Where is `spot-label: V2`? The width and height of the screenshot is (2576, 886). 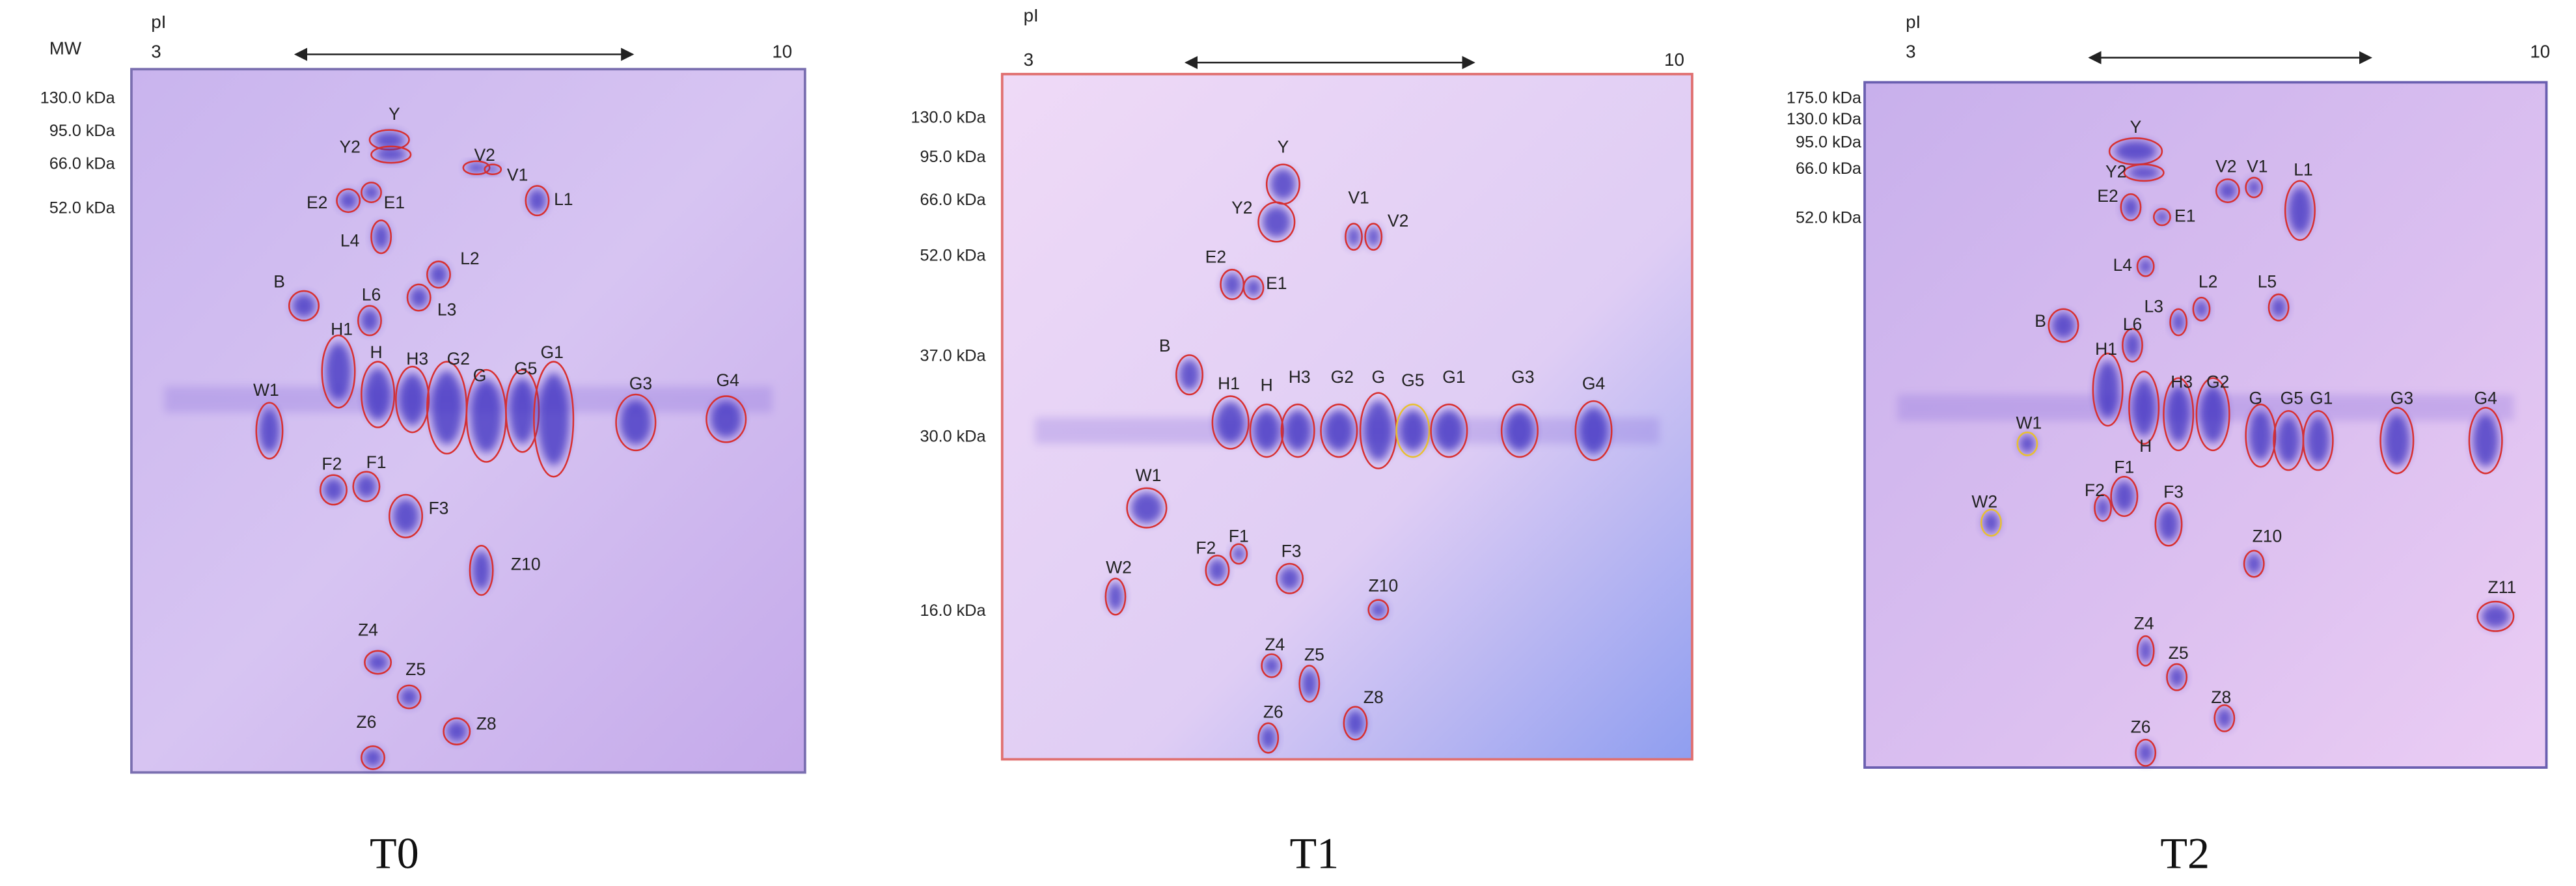 spot-label: V2 is located at coordinates (484, 155).